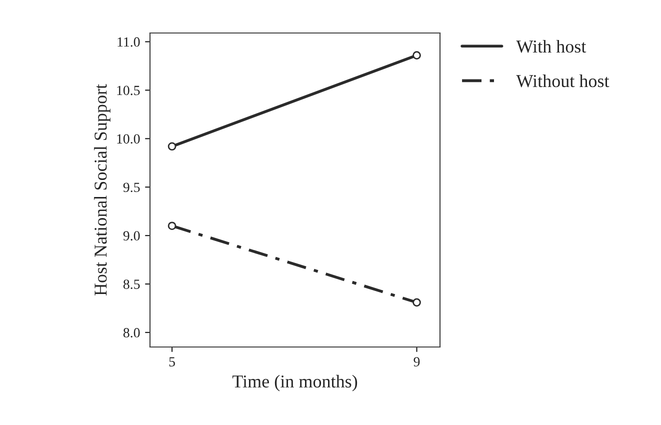 This screenshot has width=661, height=425. I want to click on y-tick-label: 10.5, so click(128, 91).